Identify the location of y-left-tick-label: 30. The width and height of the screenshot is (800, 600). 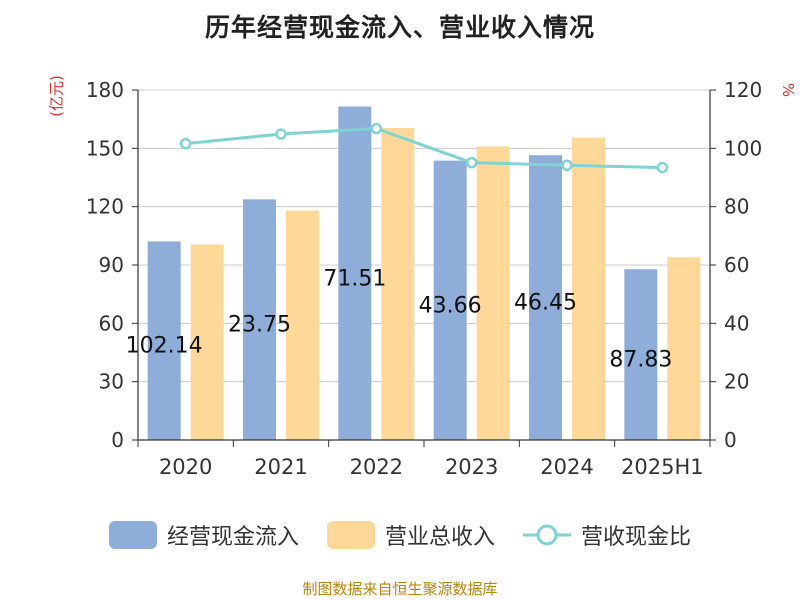
(111, 382).